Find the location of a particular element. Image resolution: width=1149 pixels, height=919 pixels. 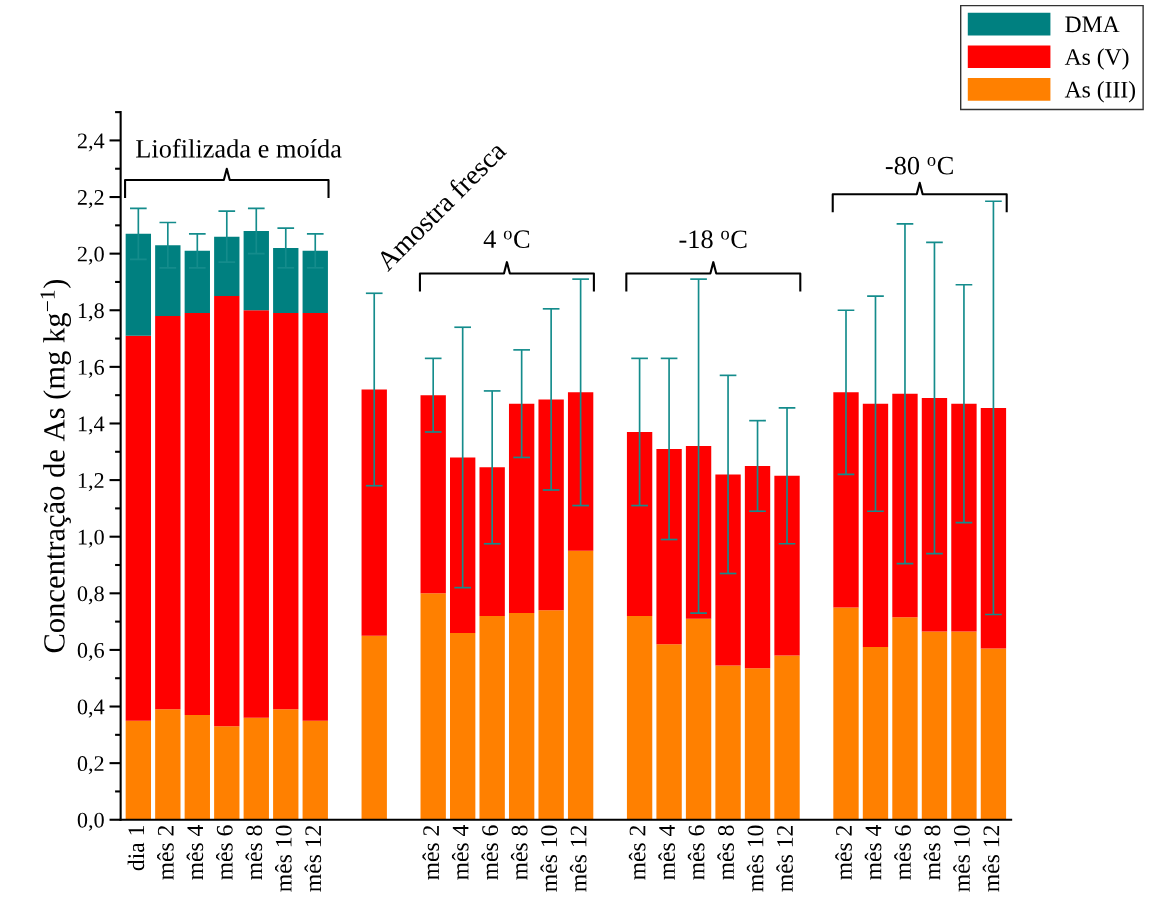

y-tick-label: 0,6 is located at coordinates (91, 652).